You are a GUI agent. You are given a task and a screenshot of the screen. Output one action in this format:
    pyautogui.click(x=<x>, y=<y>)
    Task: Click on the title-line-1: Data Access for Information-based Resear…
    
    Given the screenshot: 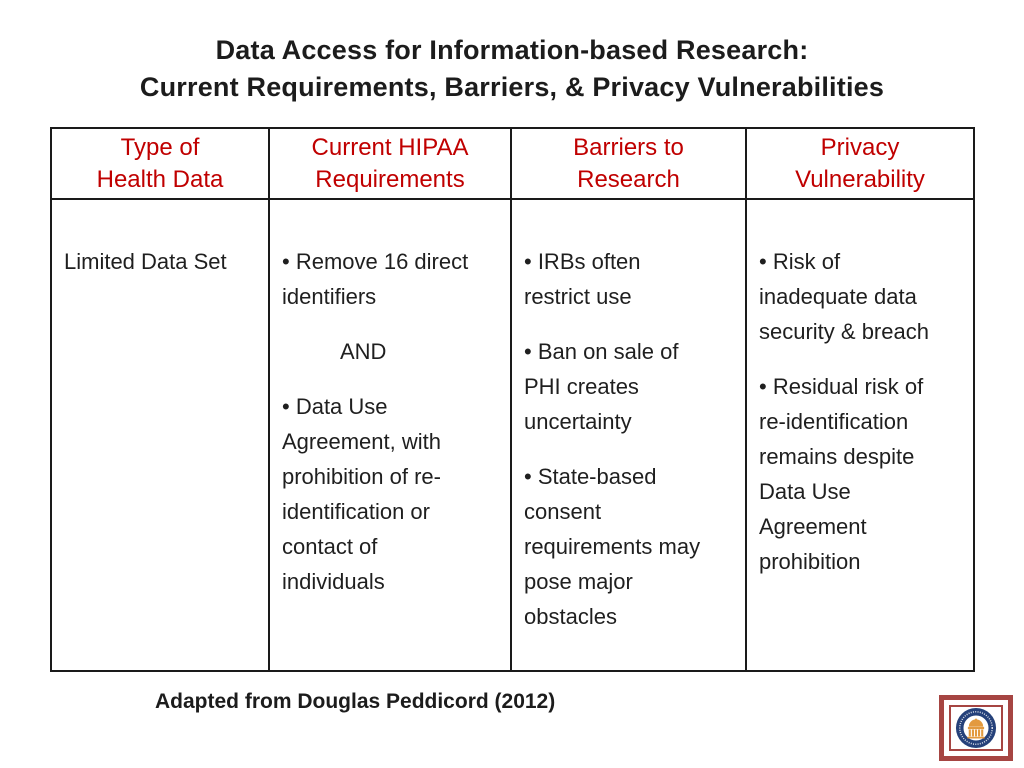 What is the action you would take?
    pyautogui.click(x=512, y=50)
    